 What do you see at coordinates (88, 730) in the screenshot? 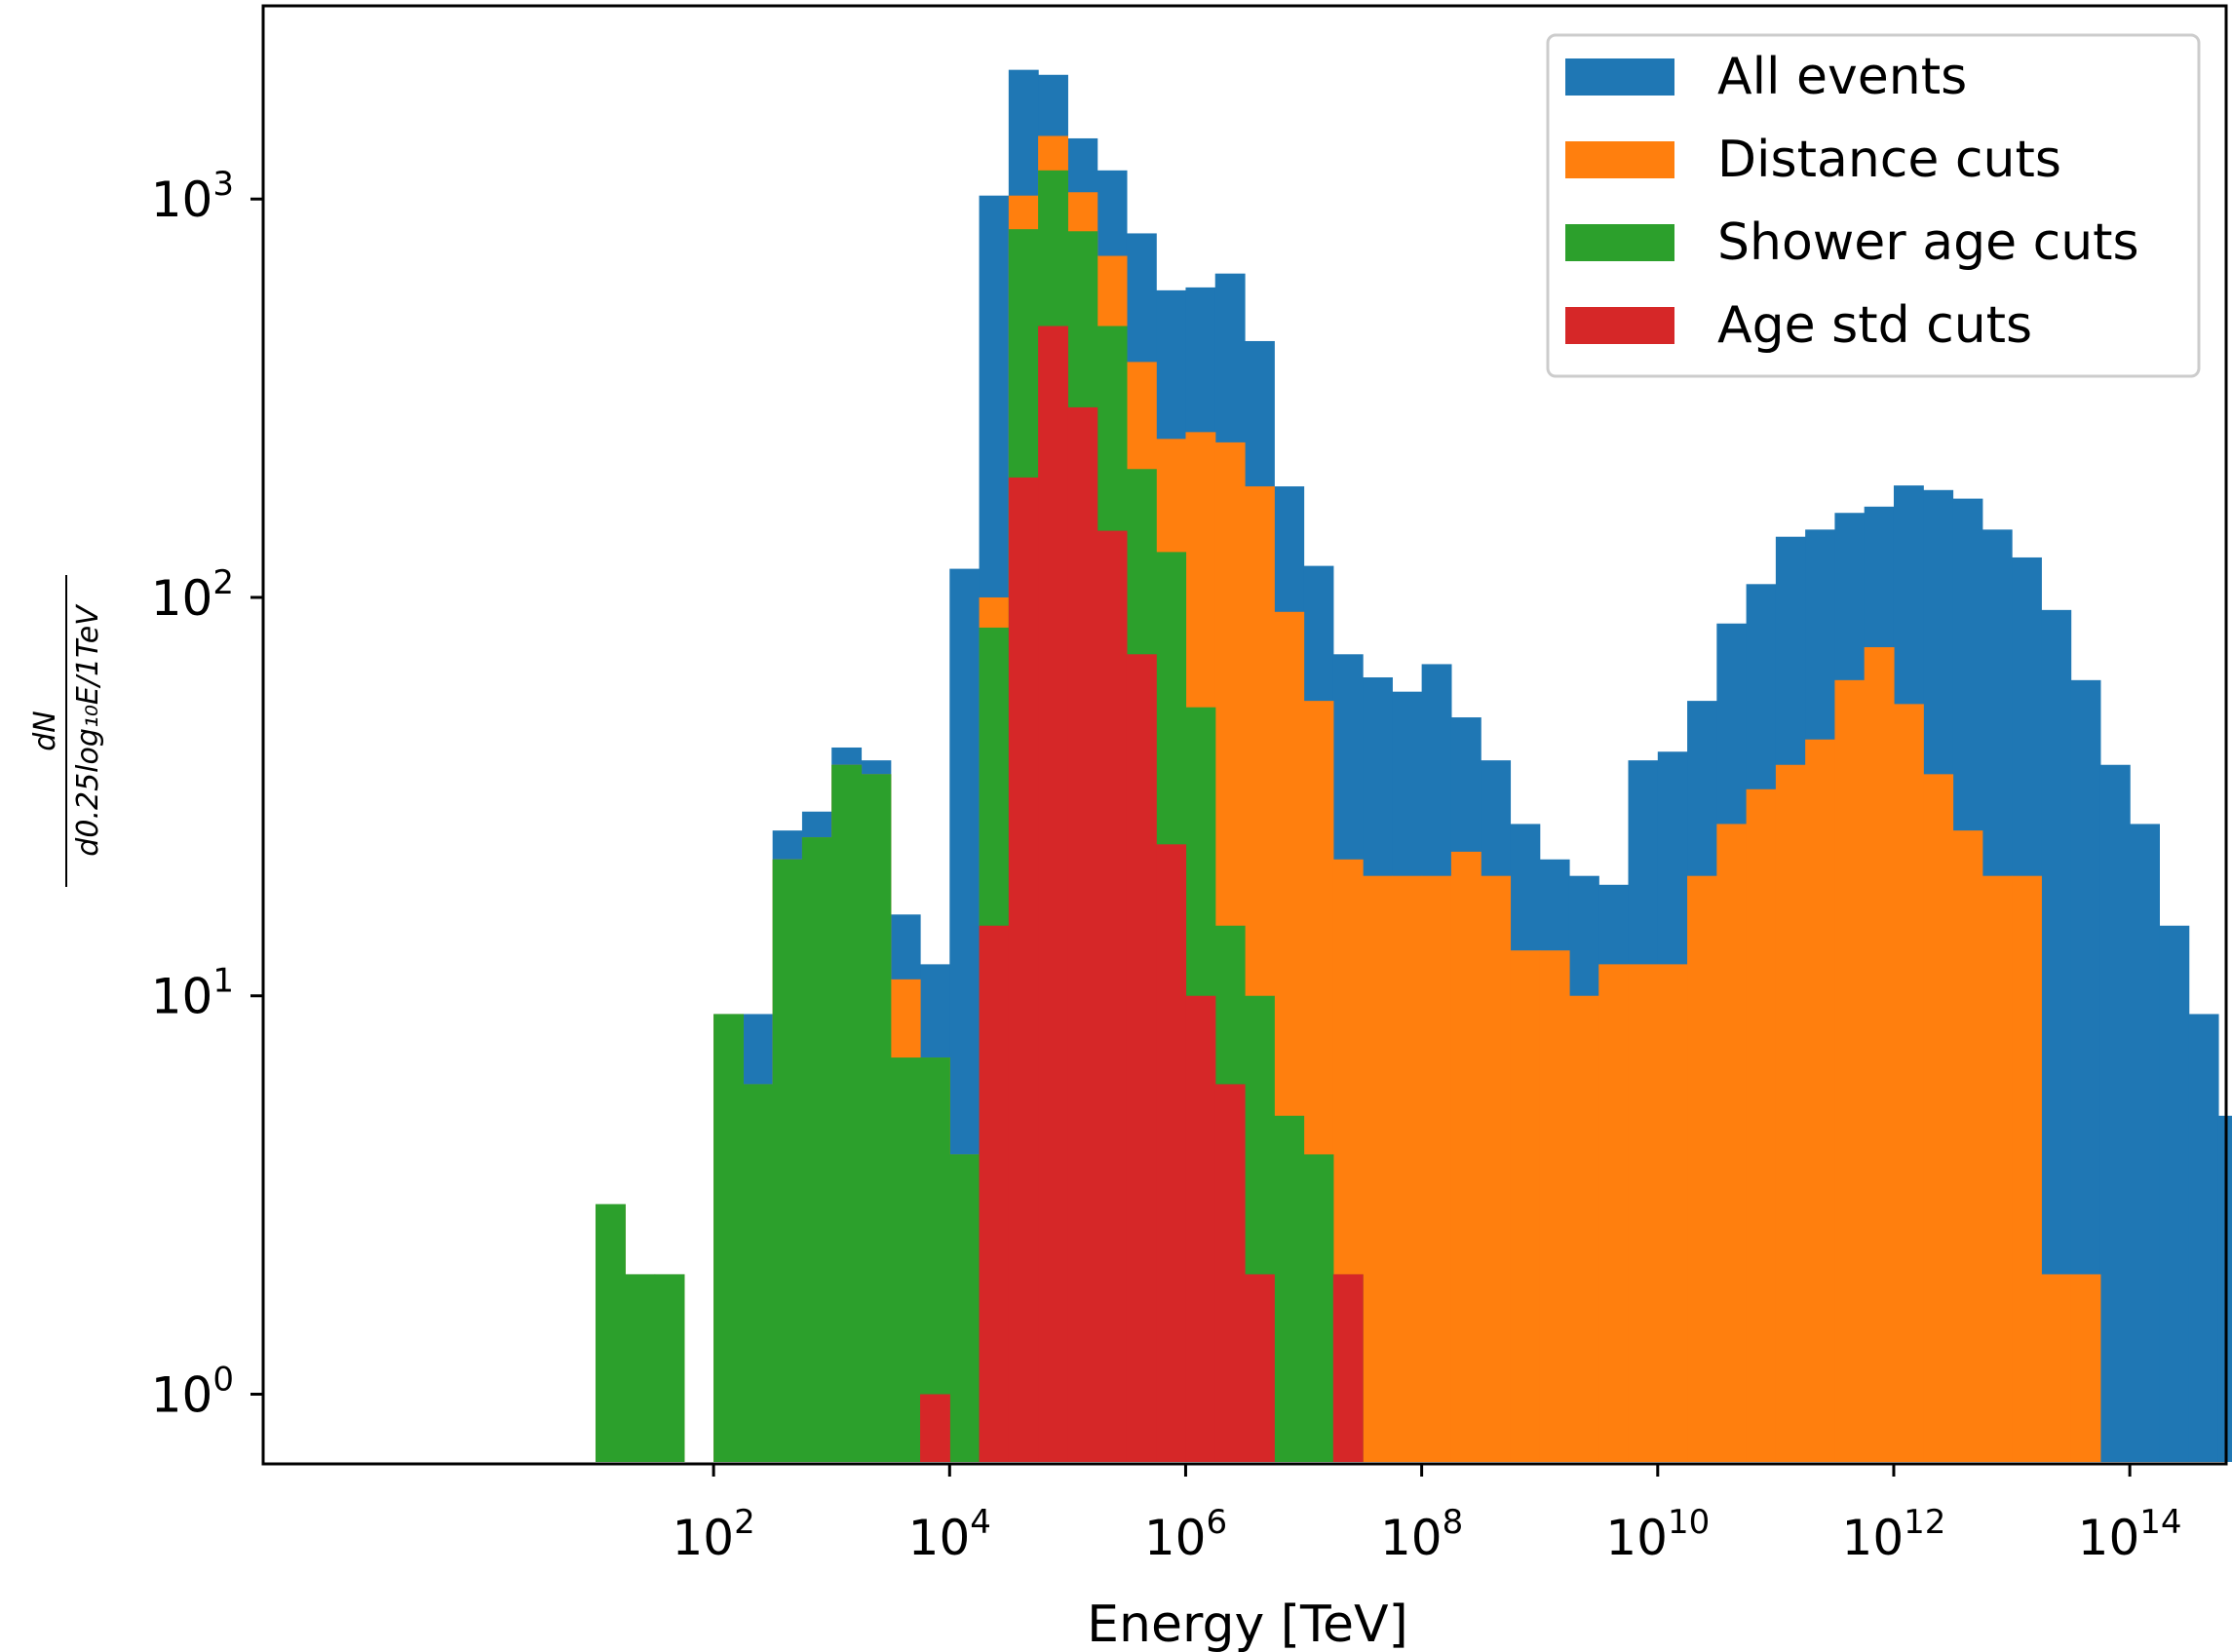
I see `y-axis-title-denominator: d0.25log₁₀E/1TeV` at bounding box center [88, 730].